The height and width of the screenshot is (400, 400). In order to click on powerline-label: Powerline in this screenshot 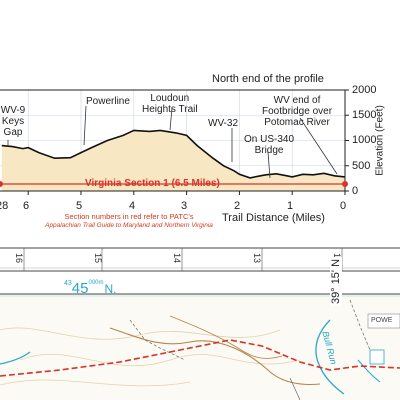, I will do `click(108, 101)`.